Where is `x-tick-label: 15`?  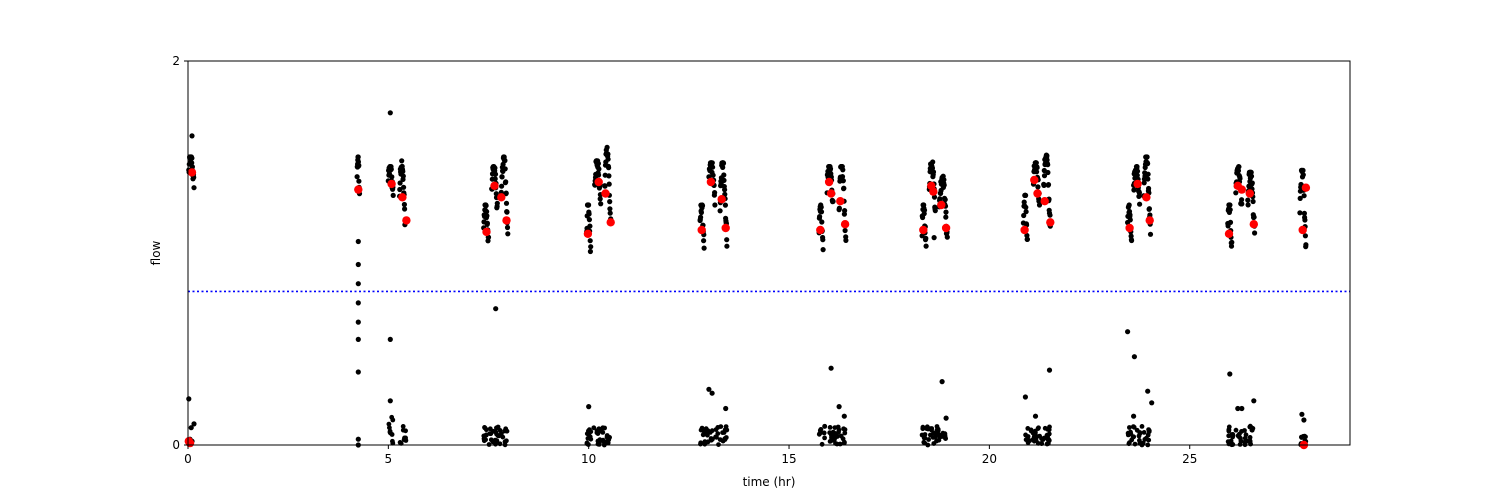
x-tick-label: 15 is located at coordinates (788, 459).